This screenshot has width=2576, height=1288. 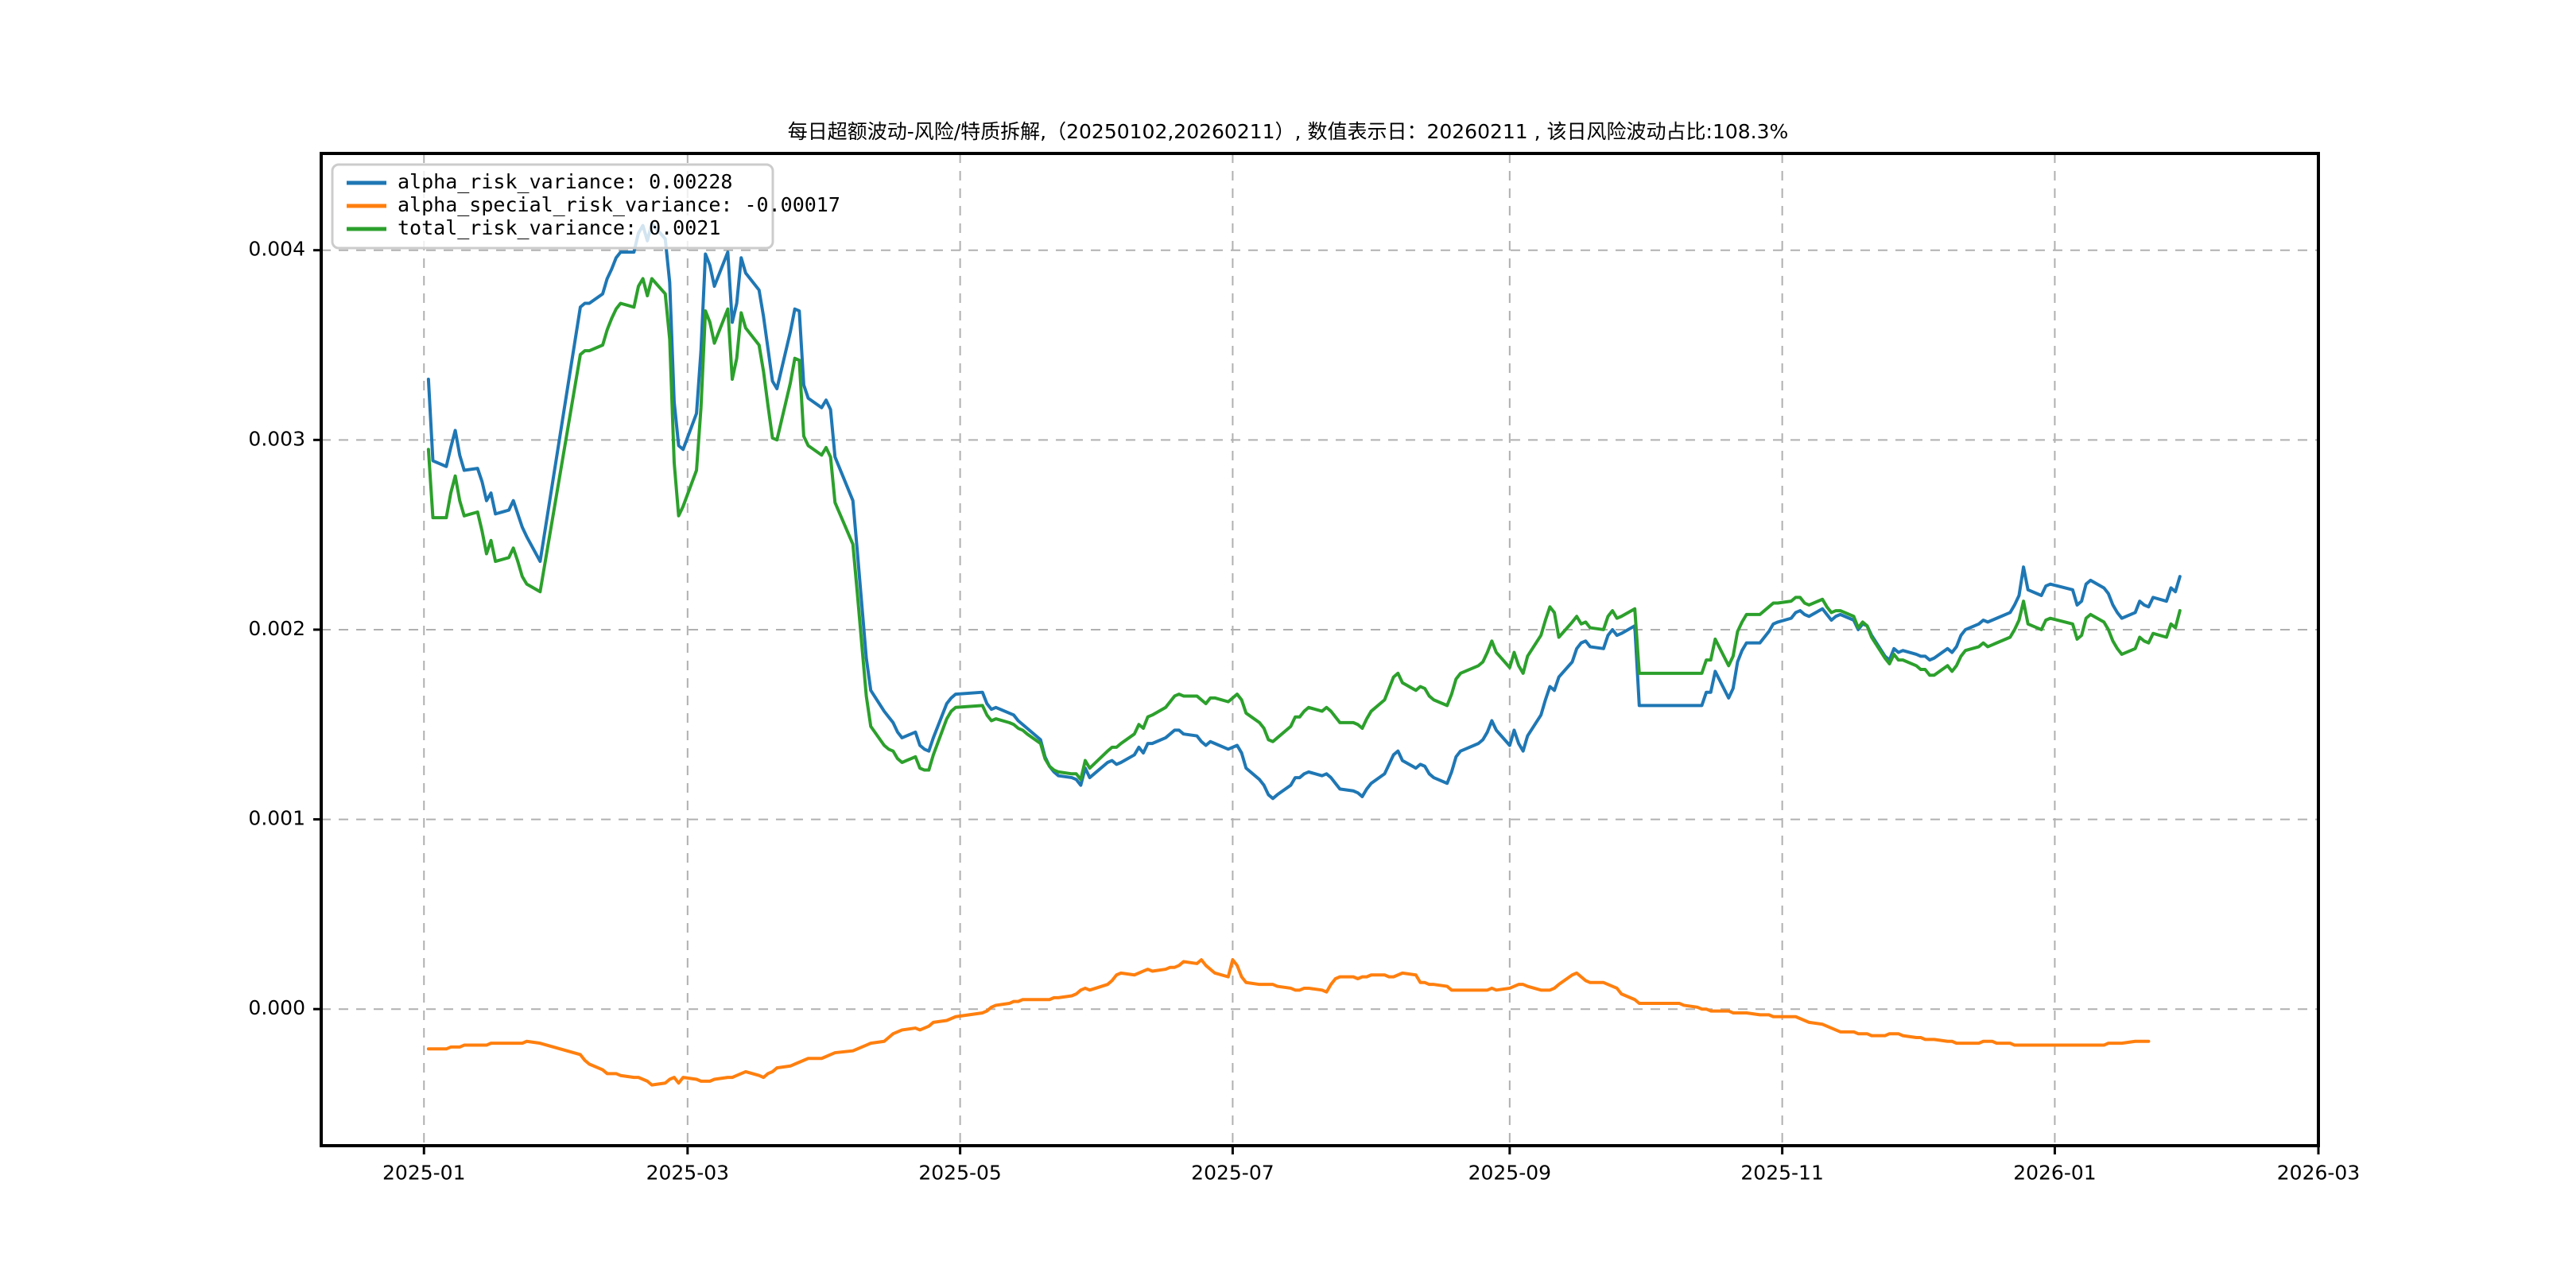 I want to click on x-tick-label: 2025-11, so click(x=1781, y=1172).